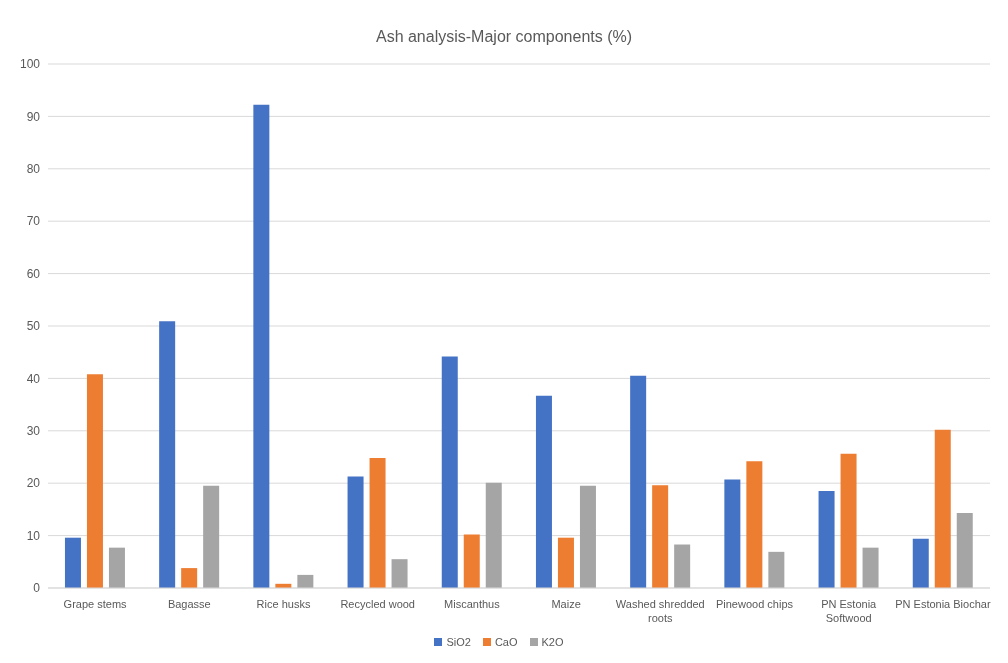 This screenshot has height=663, width=1008. Describe the element at coordinates (37, 588) in the screenshot. I see `y-tick-label: 0` at that location.